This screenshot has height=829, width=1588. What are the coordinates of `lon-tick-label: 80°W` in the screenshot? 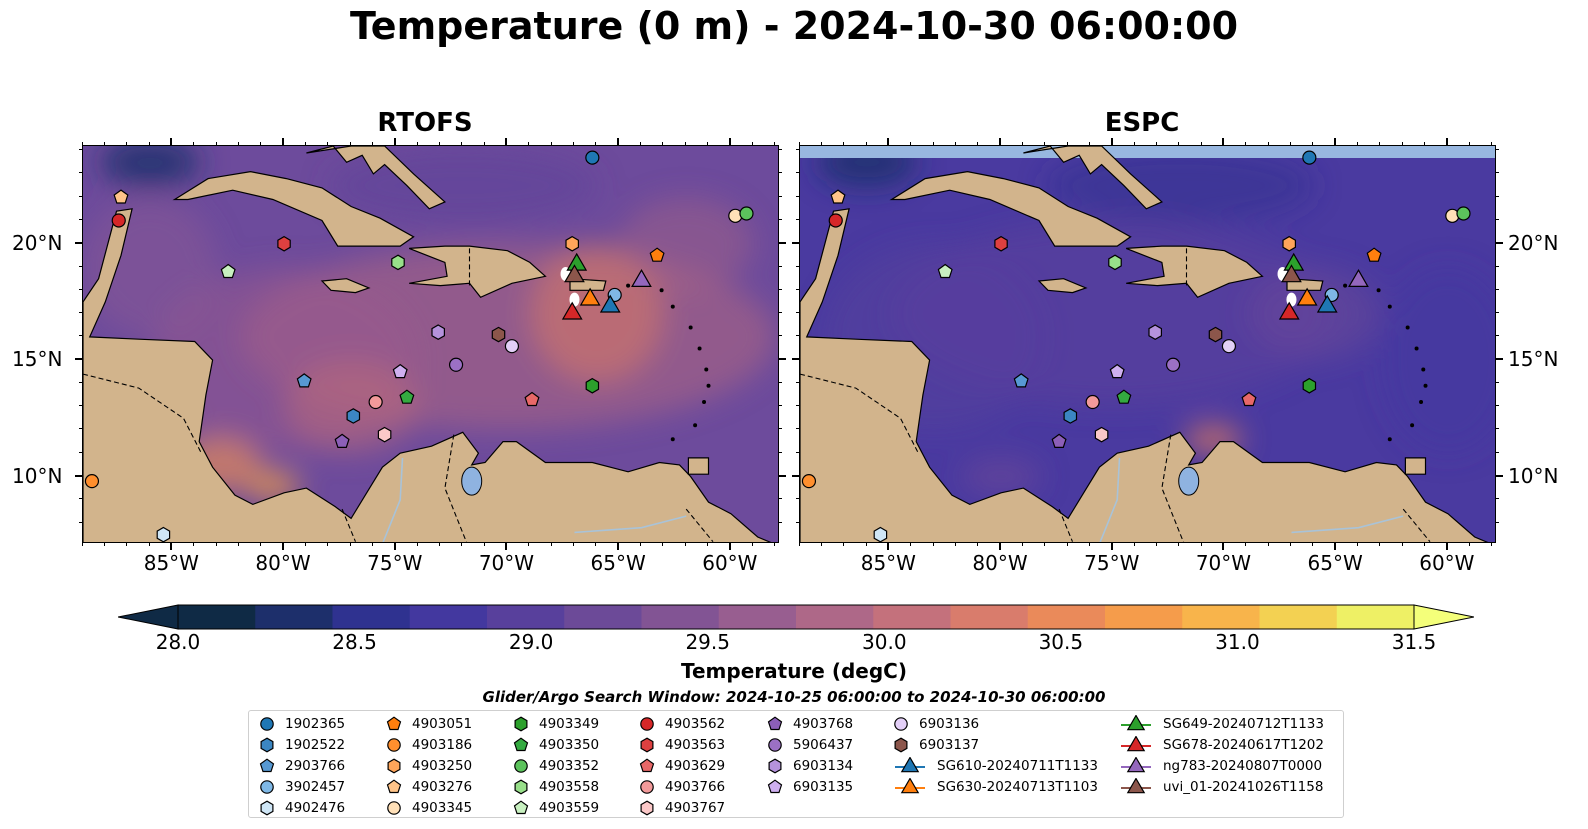 It's located at (283, 563).